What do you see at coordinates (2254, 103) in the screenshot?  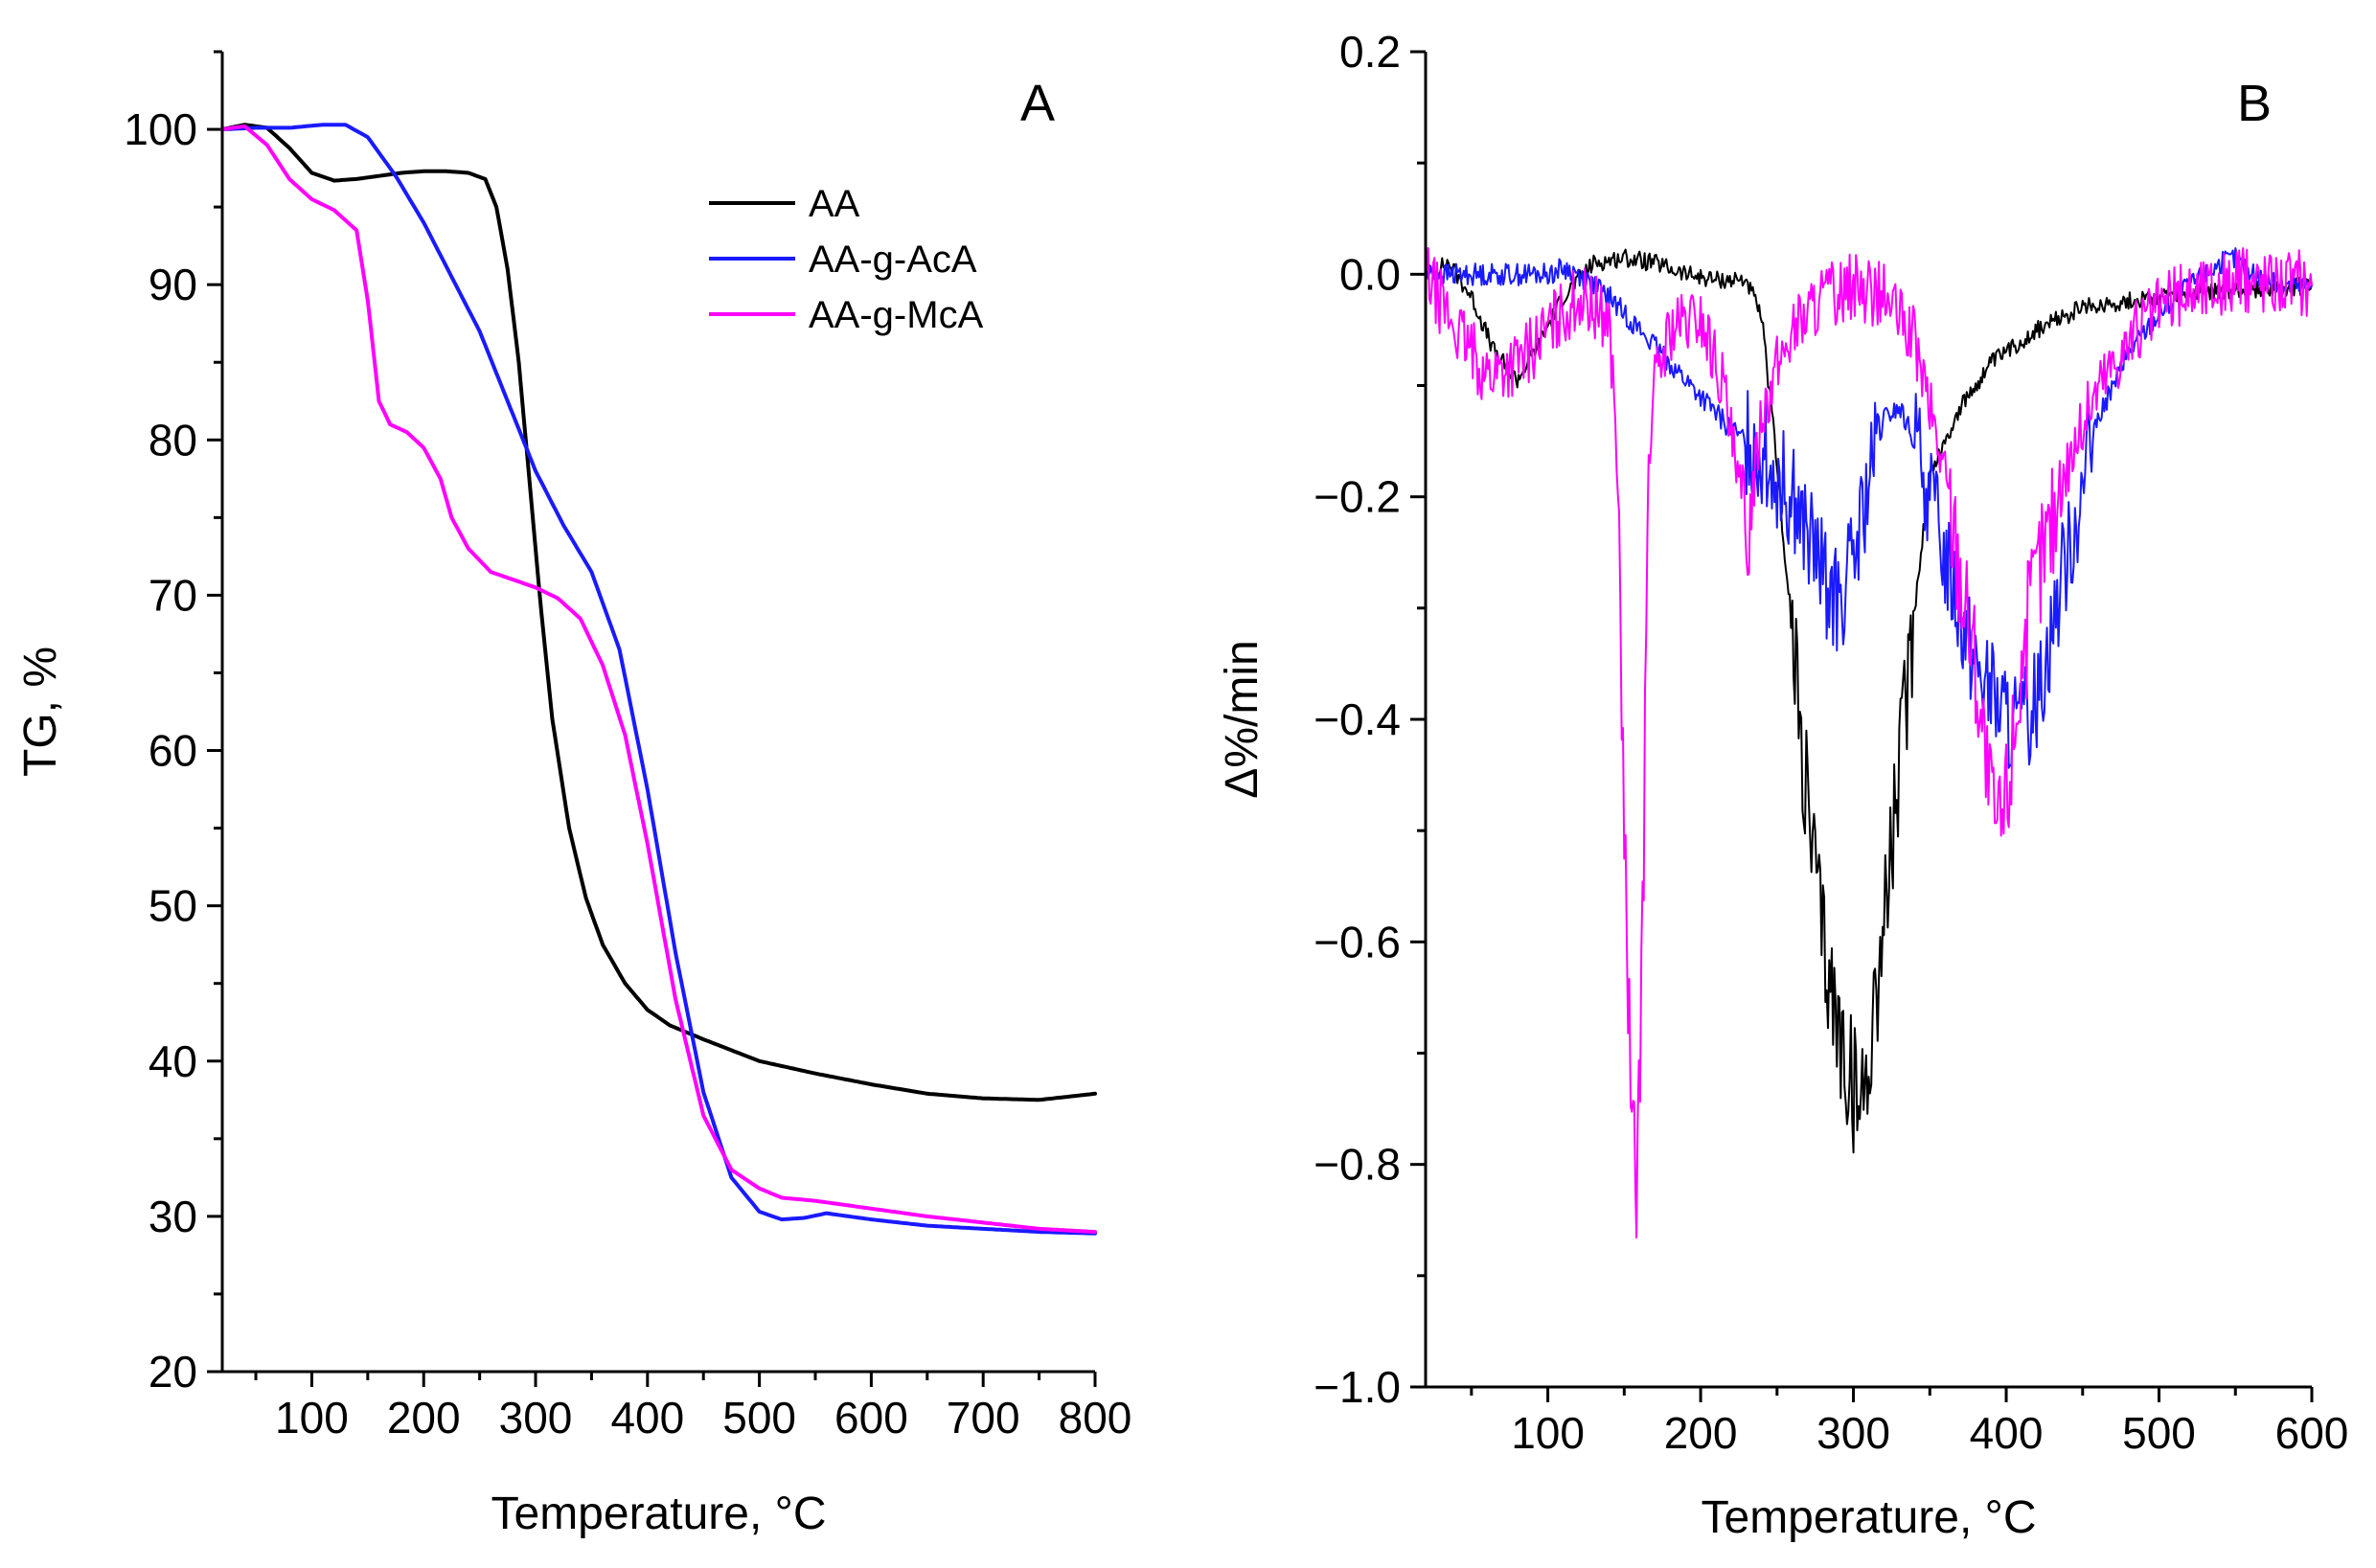 I see `panel-b-label: B` at bounding box center [2254, 103].